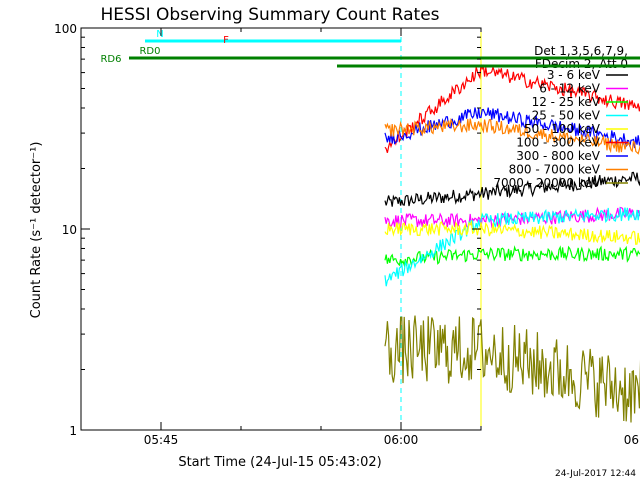 This screenshot has width=640, height=480. Describe the element at coordinates (159, 34) in the screenshot. I see `flag-label-n: N` at that location.